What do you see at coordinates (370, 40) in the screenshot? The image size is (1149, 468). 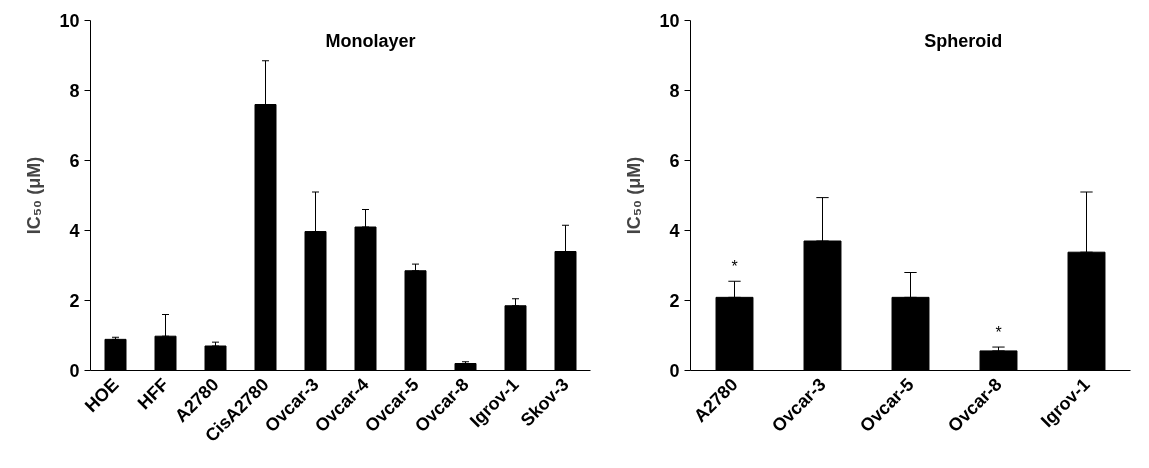 I see `text: Monolayer` at bounding box center [370, 40].